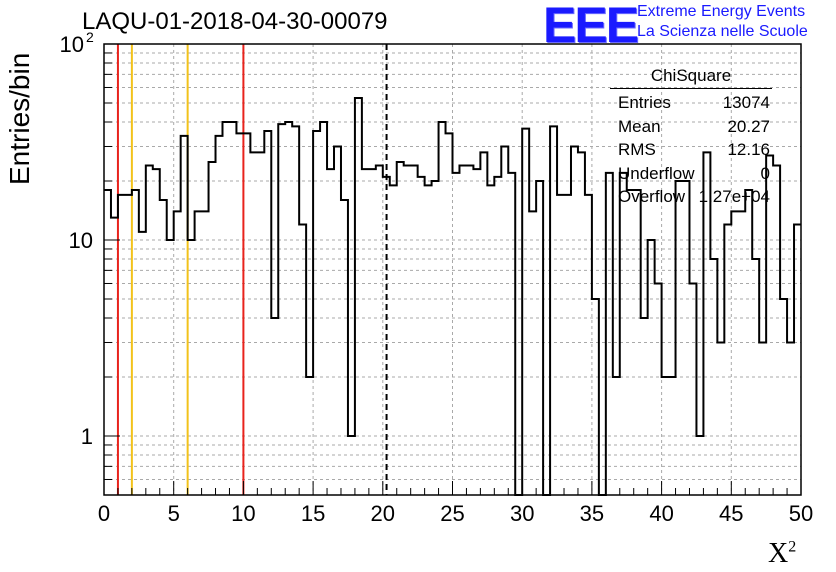 This screenshot has width=836, height=572. I want to click on chart-title: LAQU-01-2018-04-30-00079, so click(235, 21).